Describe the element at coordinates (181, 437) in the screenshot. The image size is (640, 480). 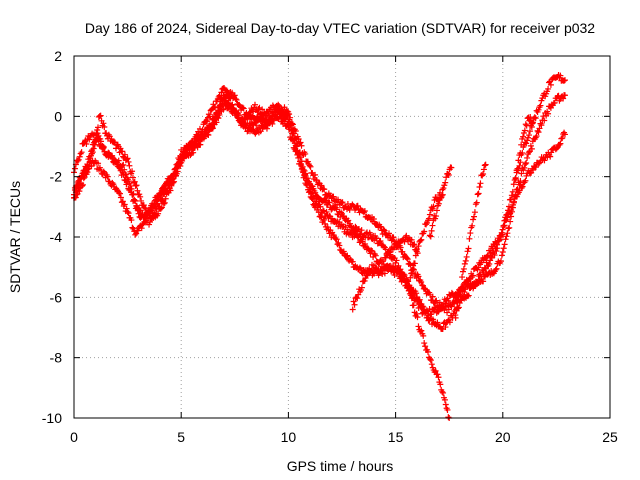
I see `x-tick-label: 5` at that location.